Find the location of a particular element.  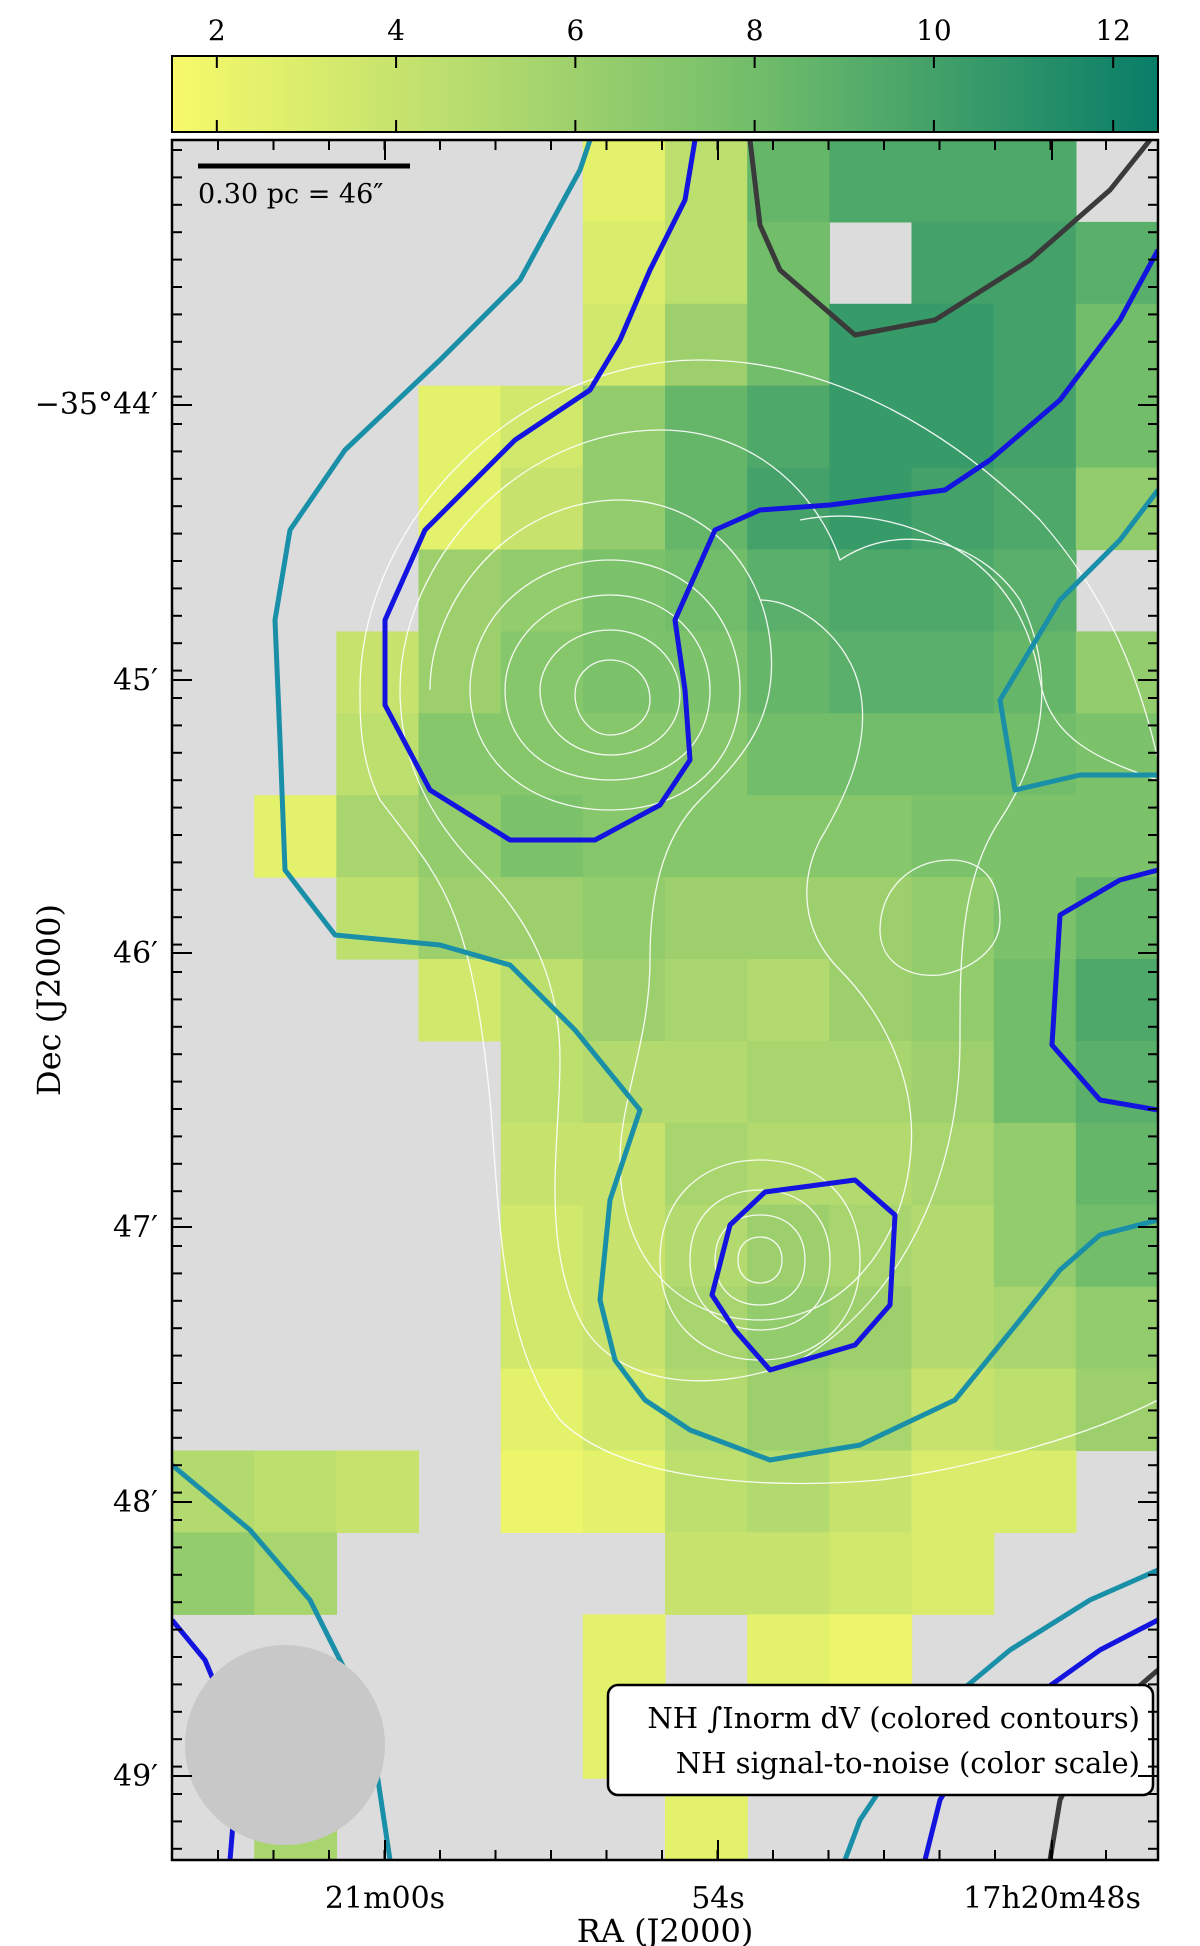

x-tick-label: 17h20m48s is located at coordinates (1052, 1898).